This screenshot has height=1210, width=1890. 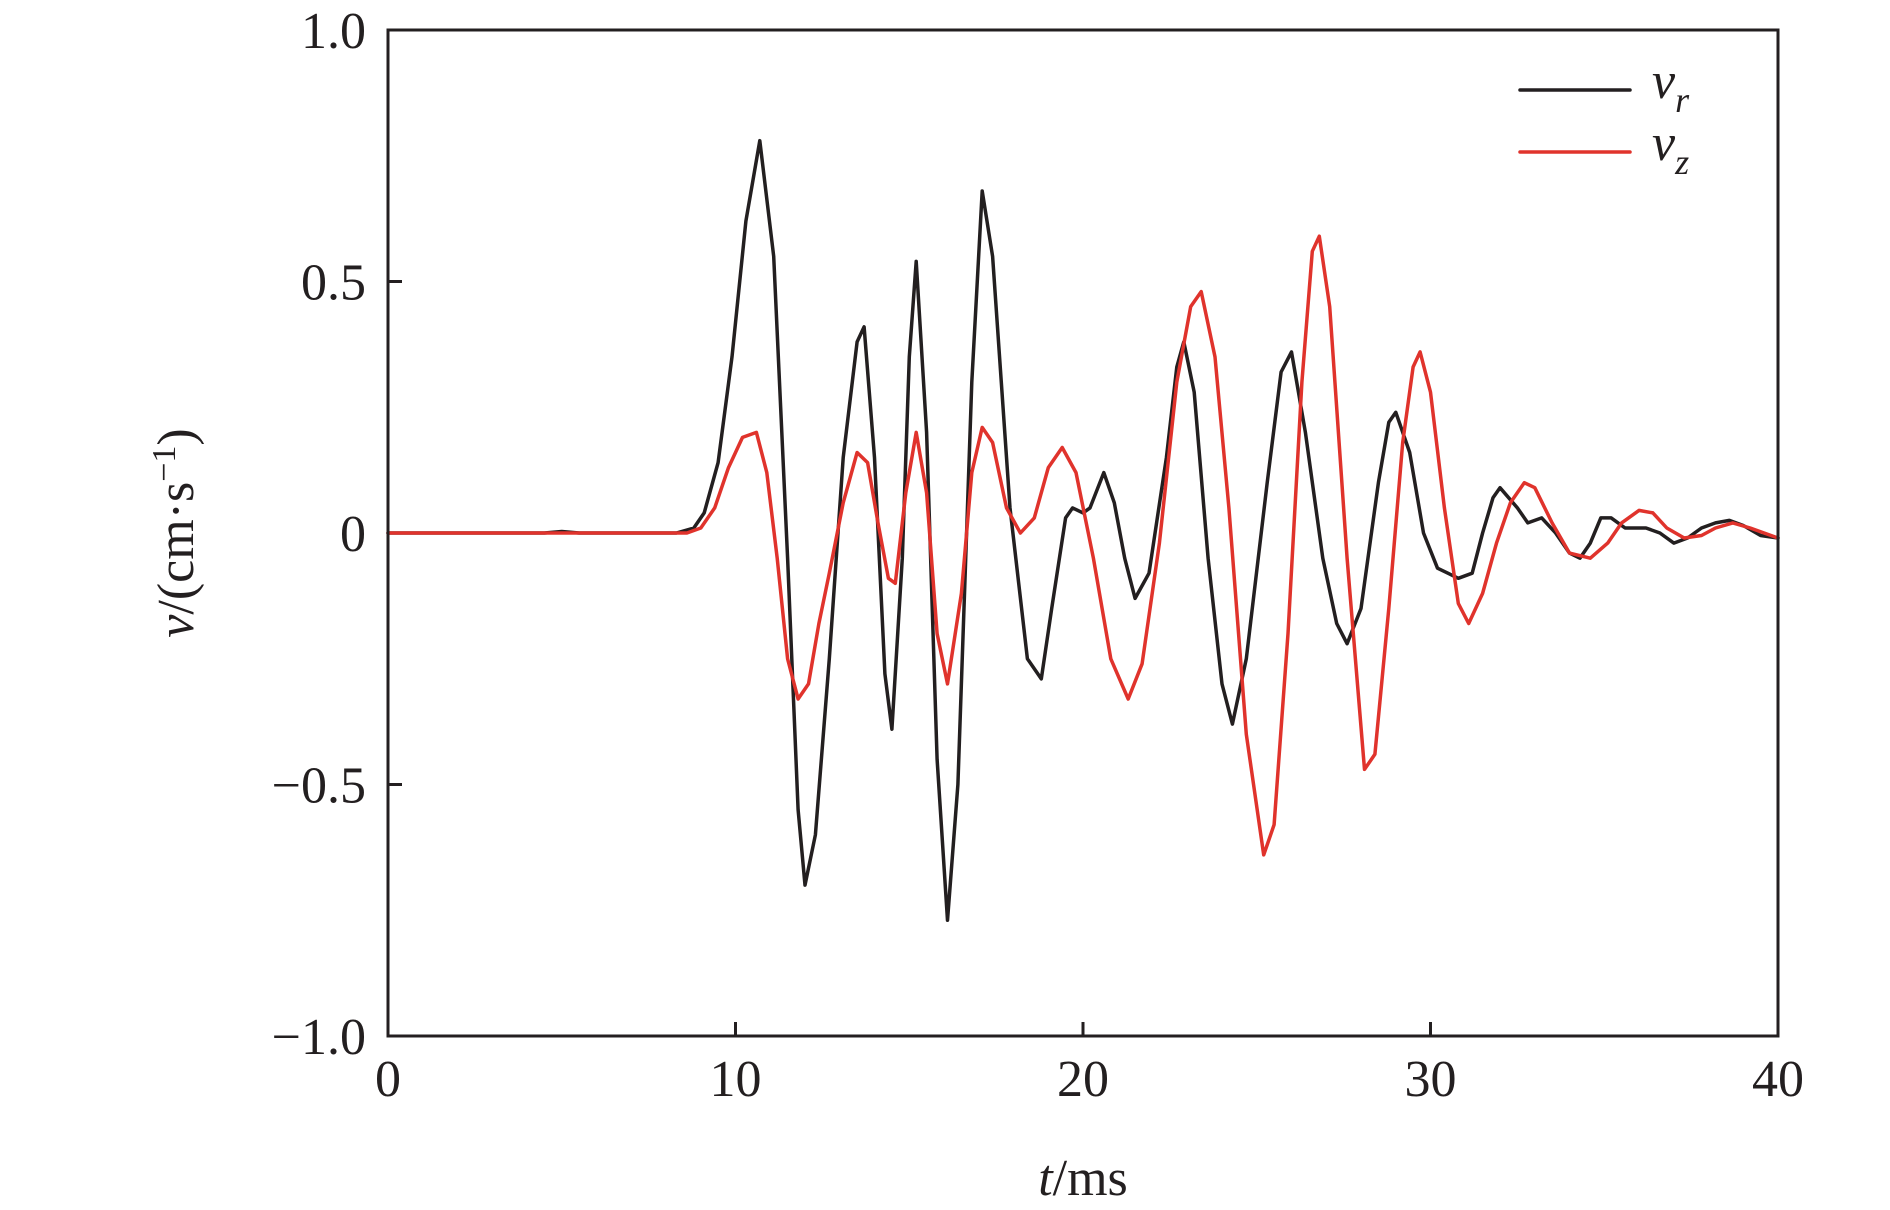 What do you see at coordinates (1604, 117) in the screenshot?
I see `legend: vr vz` at bounding box center [1604, 117].